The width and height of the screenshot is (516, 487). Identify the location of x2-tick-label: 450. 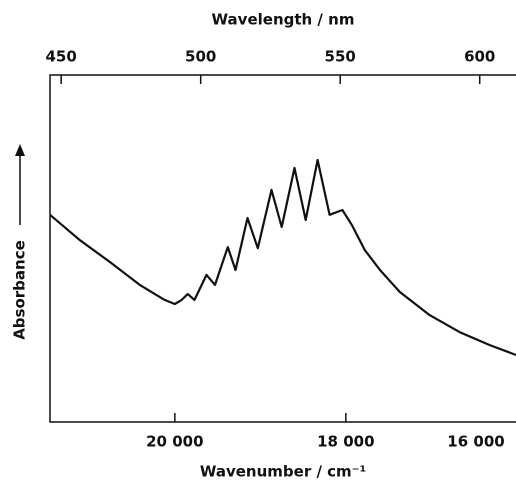
(61, 57).